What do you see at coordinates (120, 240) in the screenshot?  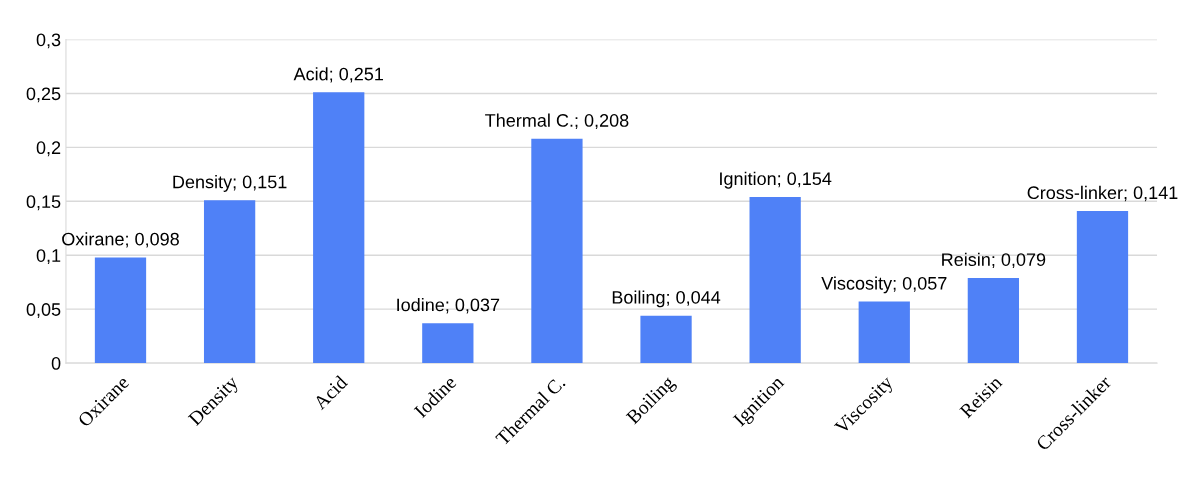 I see `data-label: Oxirane; 0,098` at bounding box center [120, 240].